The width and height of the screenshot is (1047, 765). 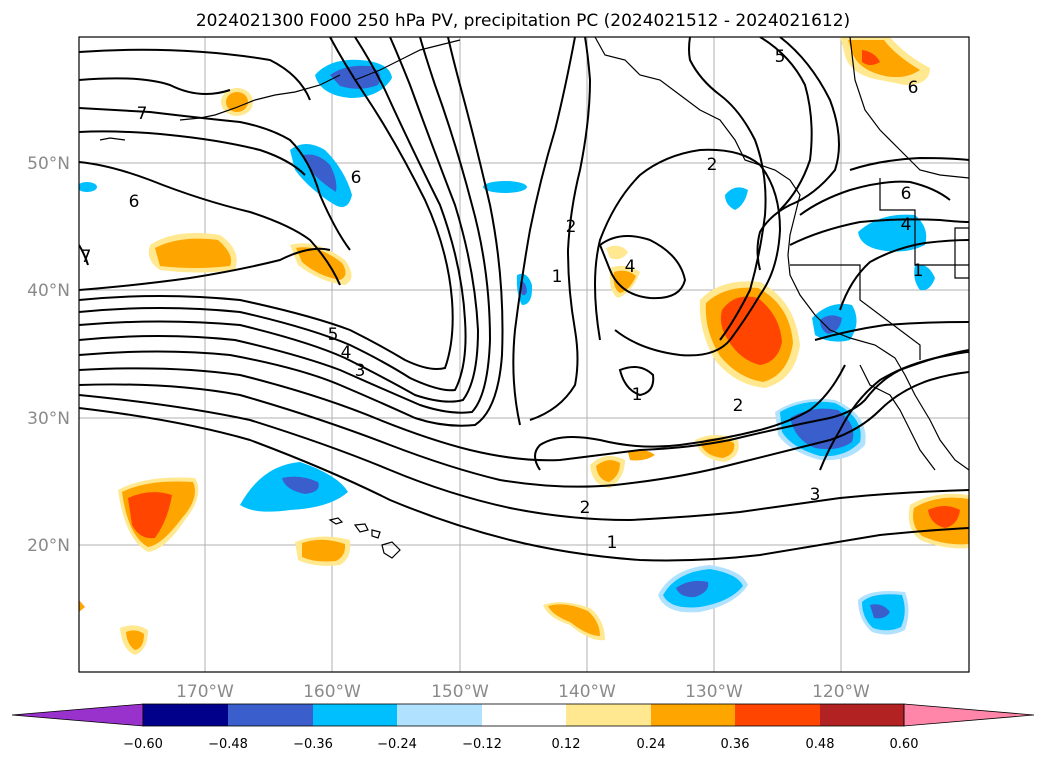 I want to click on baja-california, so click(x=897, y=417).